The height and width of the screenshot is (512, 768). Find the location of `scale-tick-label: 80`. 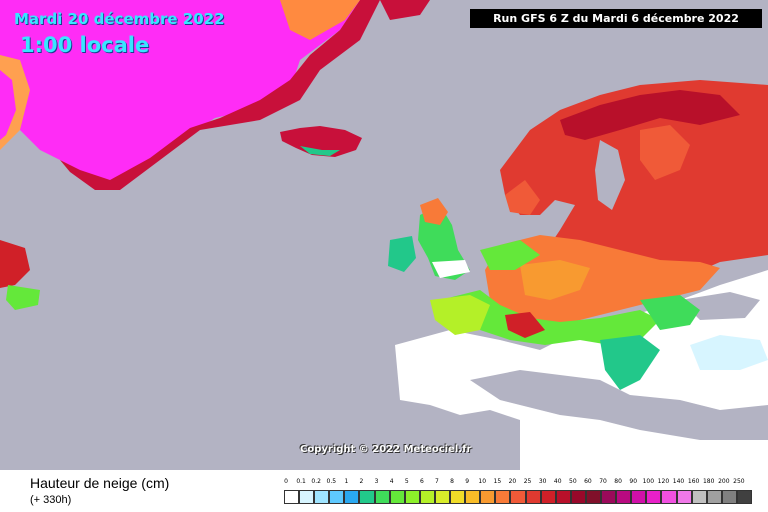

scale-tick-label: 80 is located at coordinates (618, 481).